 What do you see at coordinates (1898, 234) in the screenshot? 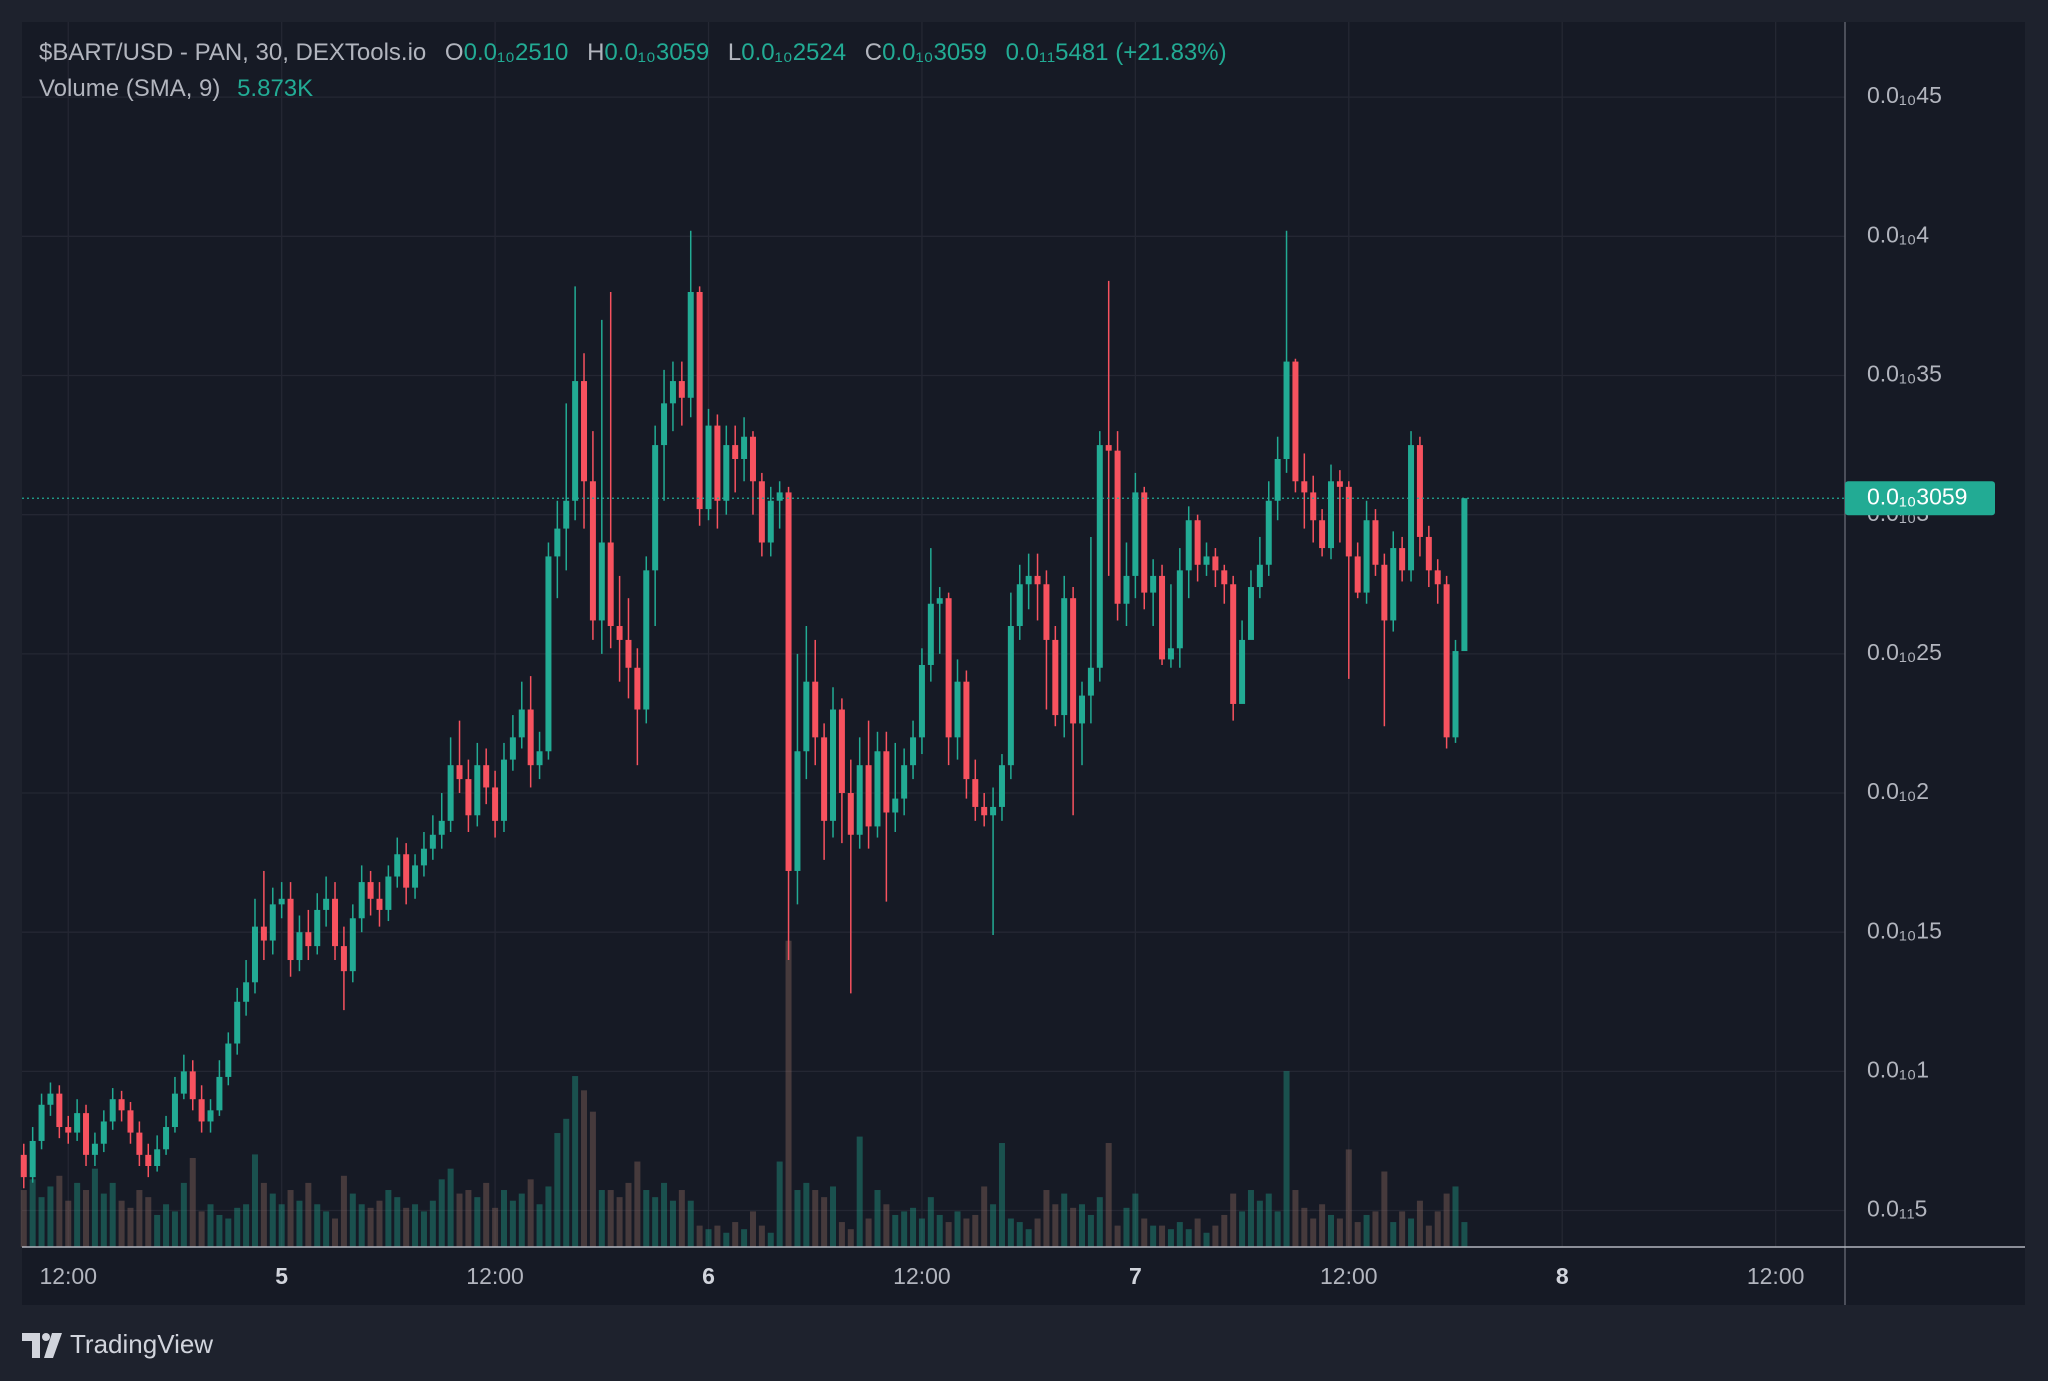
I see `y-tick-label: 0.0₁₀4` at bounding box center [1898, 234].